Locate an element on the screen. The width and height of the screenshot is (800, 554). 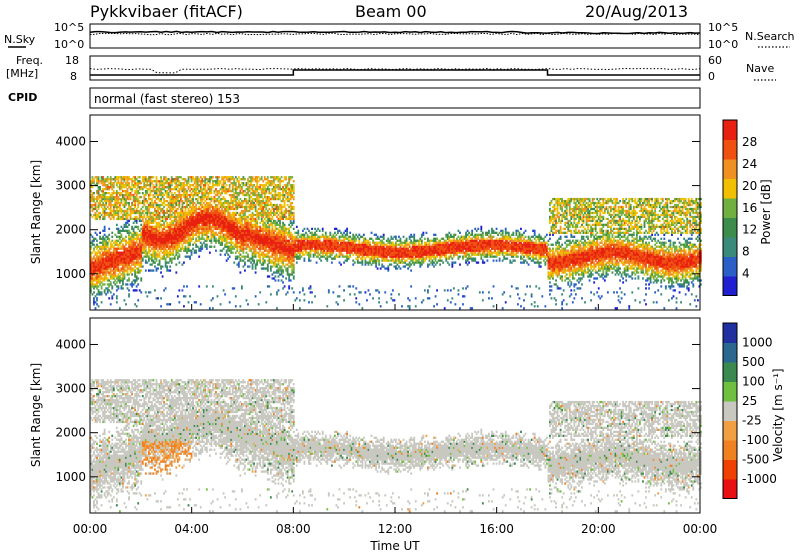
frequency-line is located at coordinates (395, 72).